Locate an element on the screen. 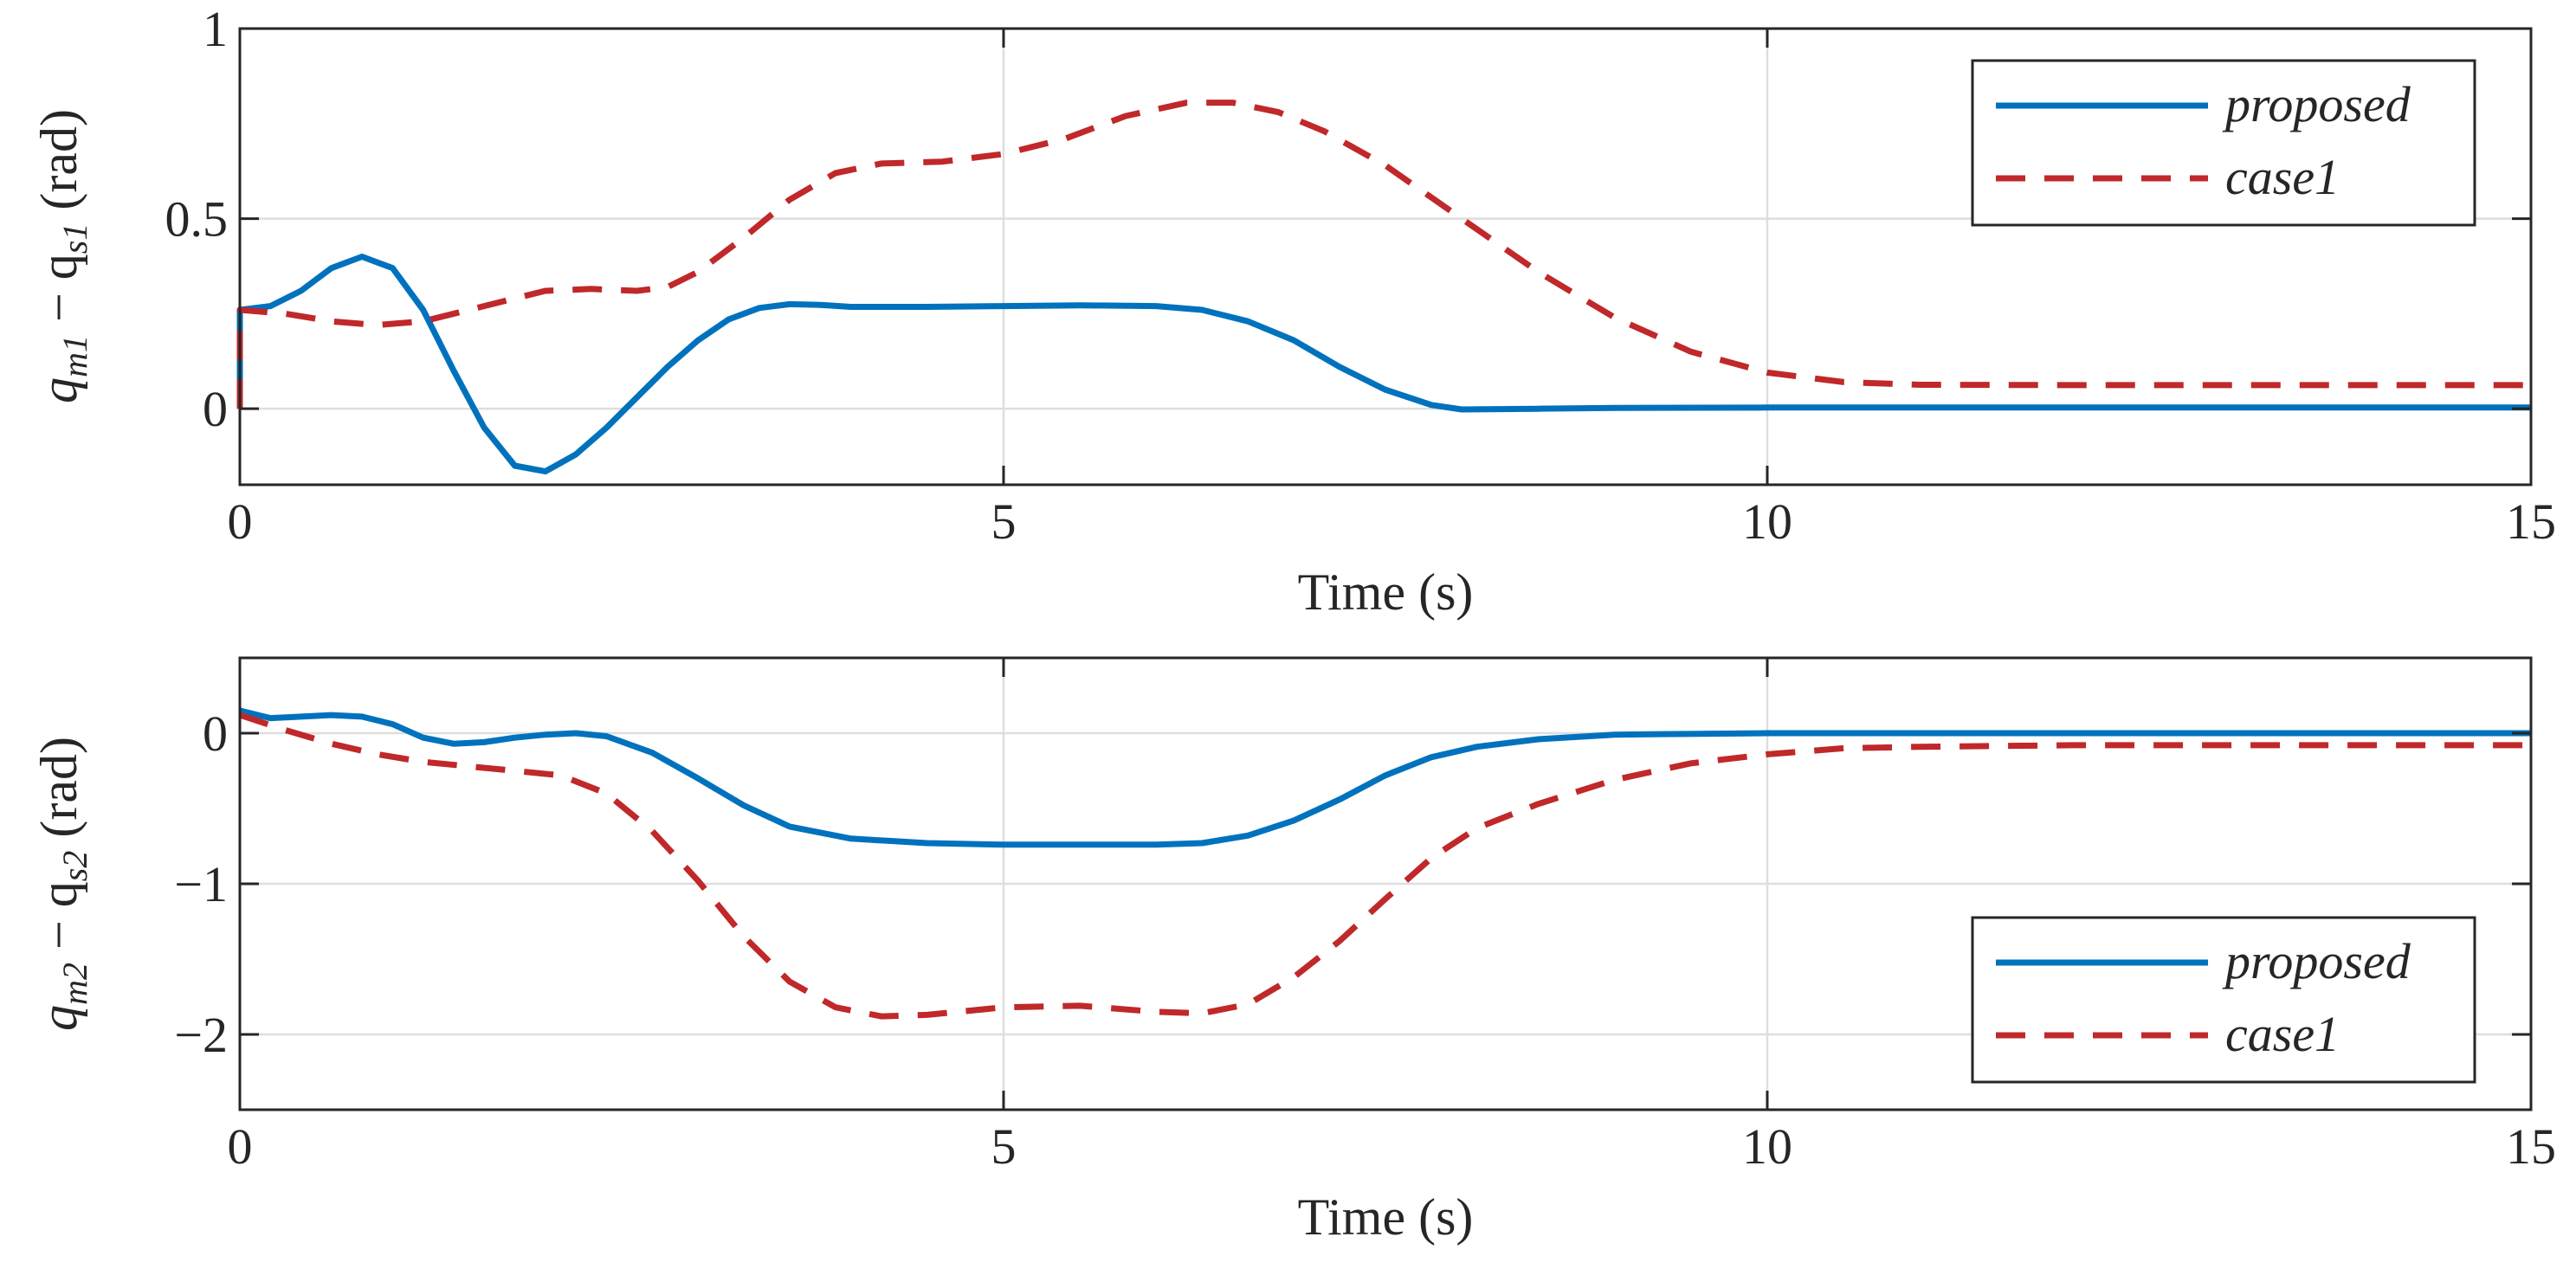 The height and width of the screenshot is (1269, 2576). top-y-tick-label: 0.5 is located at coordinates (197, 219).